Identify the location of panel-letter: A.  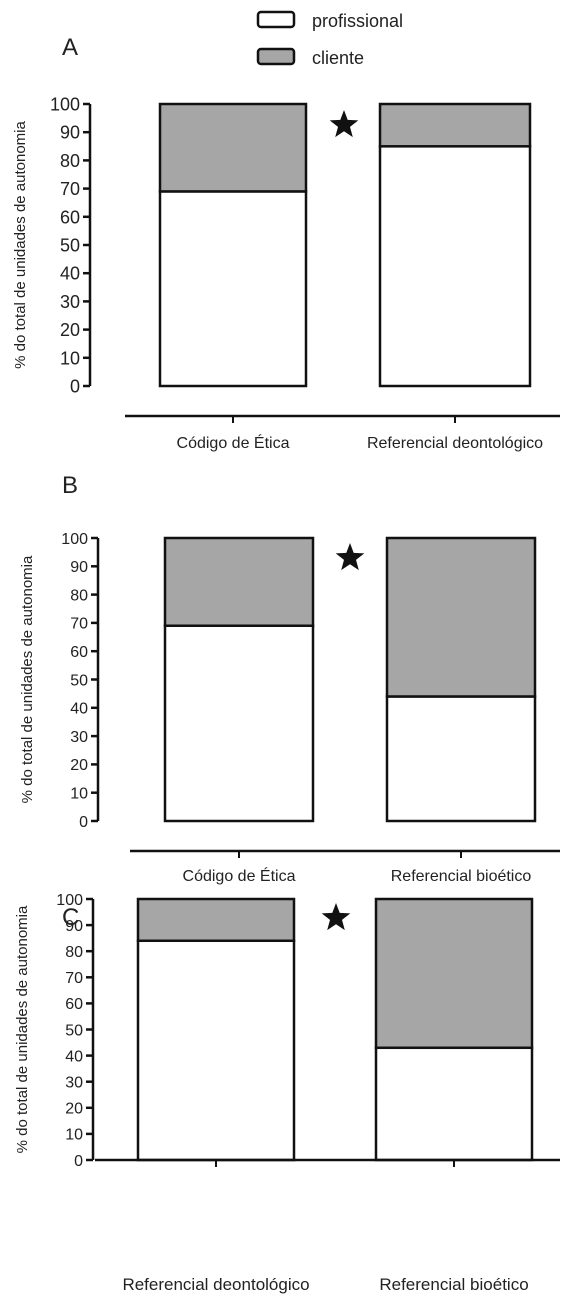
(70, 47).